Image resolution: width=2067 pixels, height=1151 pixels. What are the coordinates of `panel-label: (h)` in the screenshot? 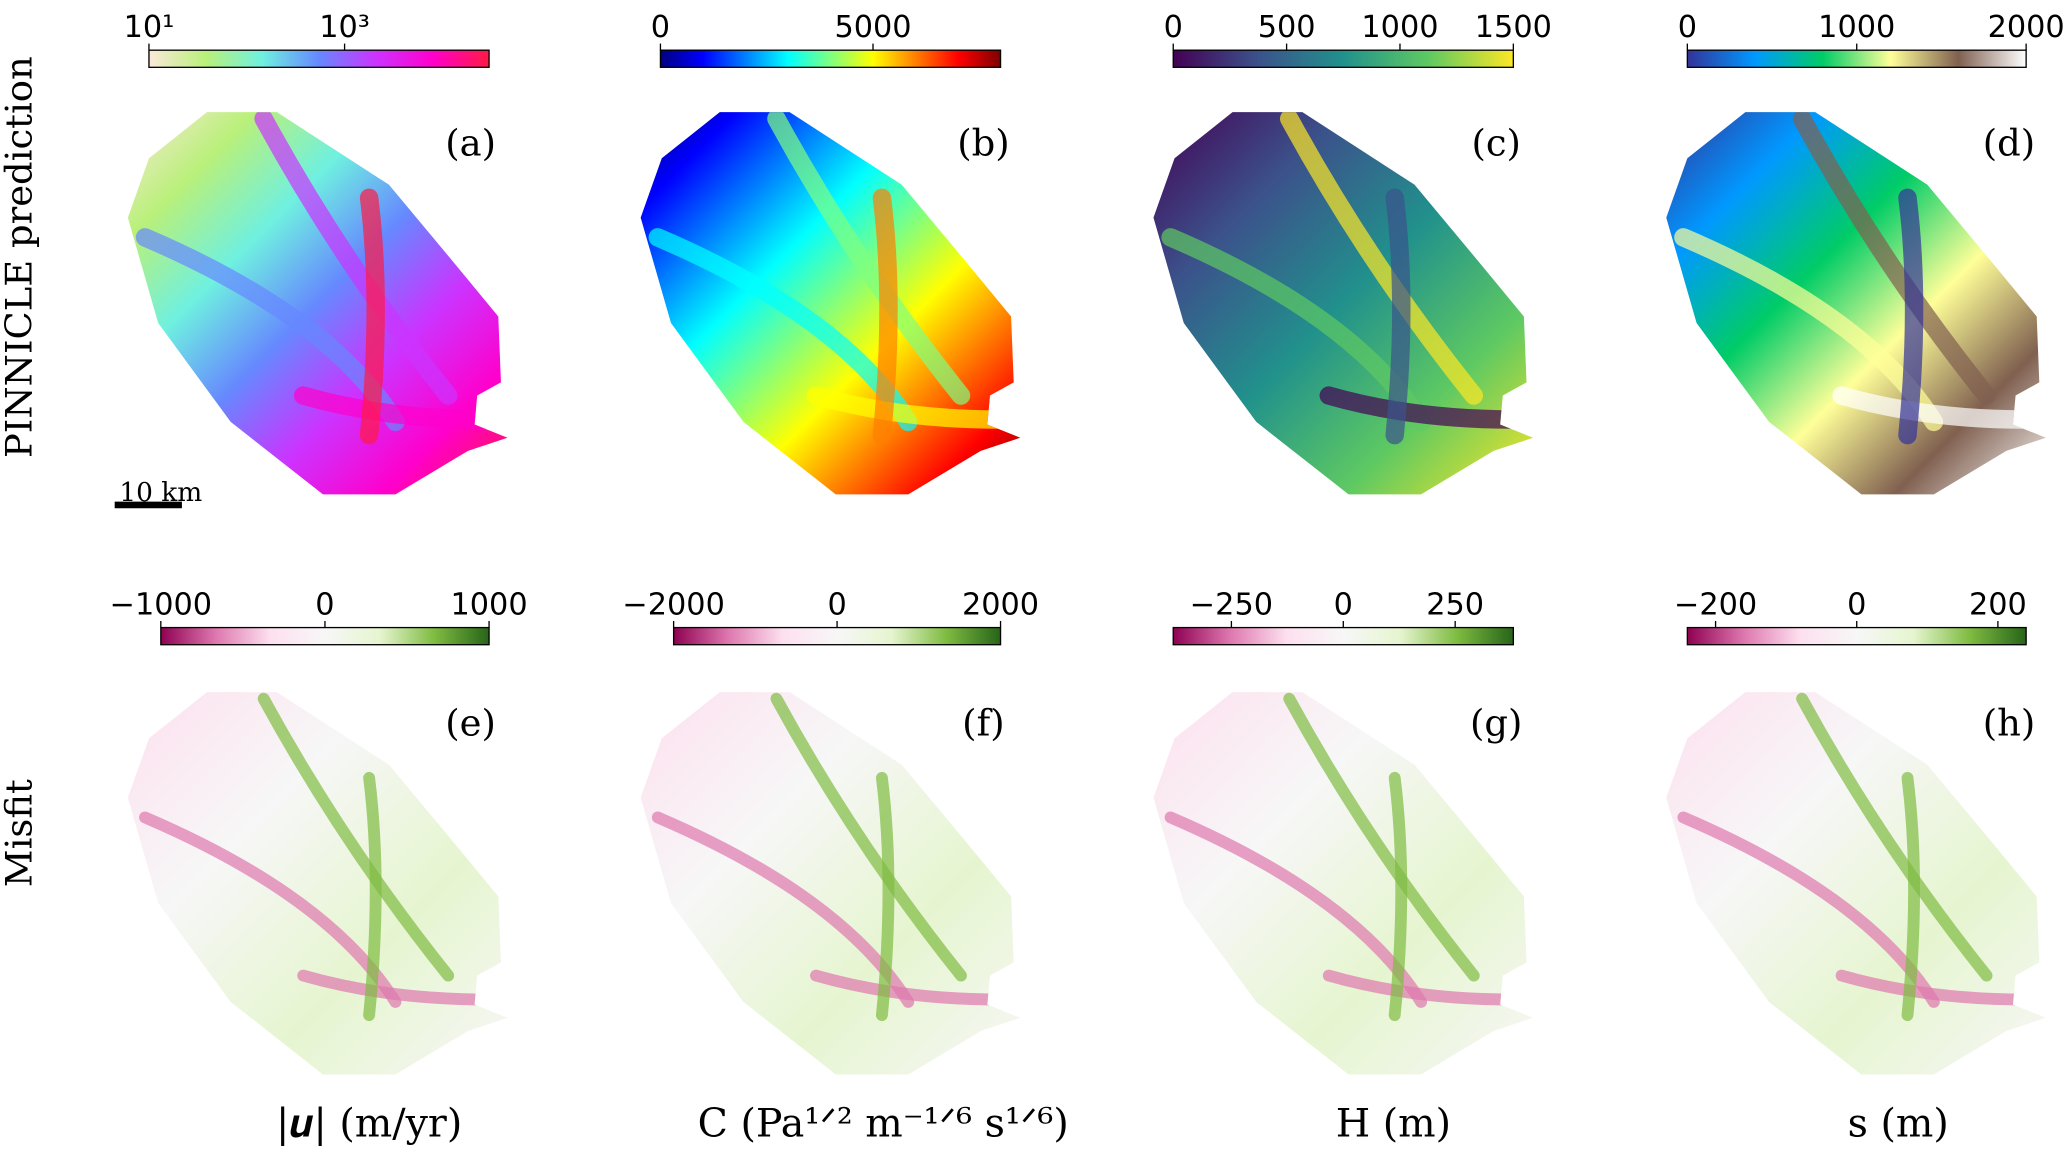 It's located at (2009, 723).